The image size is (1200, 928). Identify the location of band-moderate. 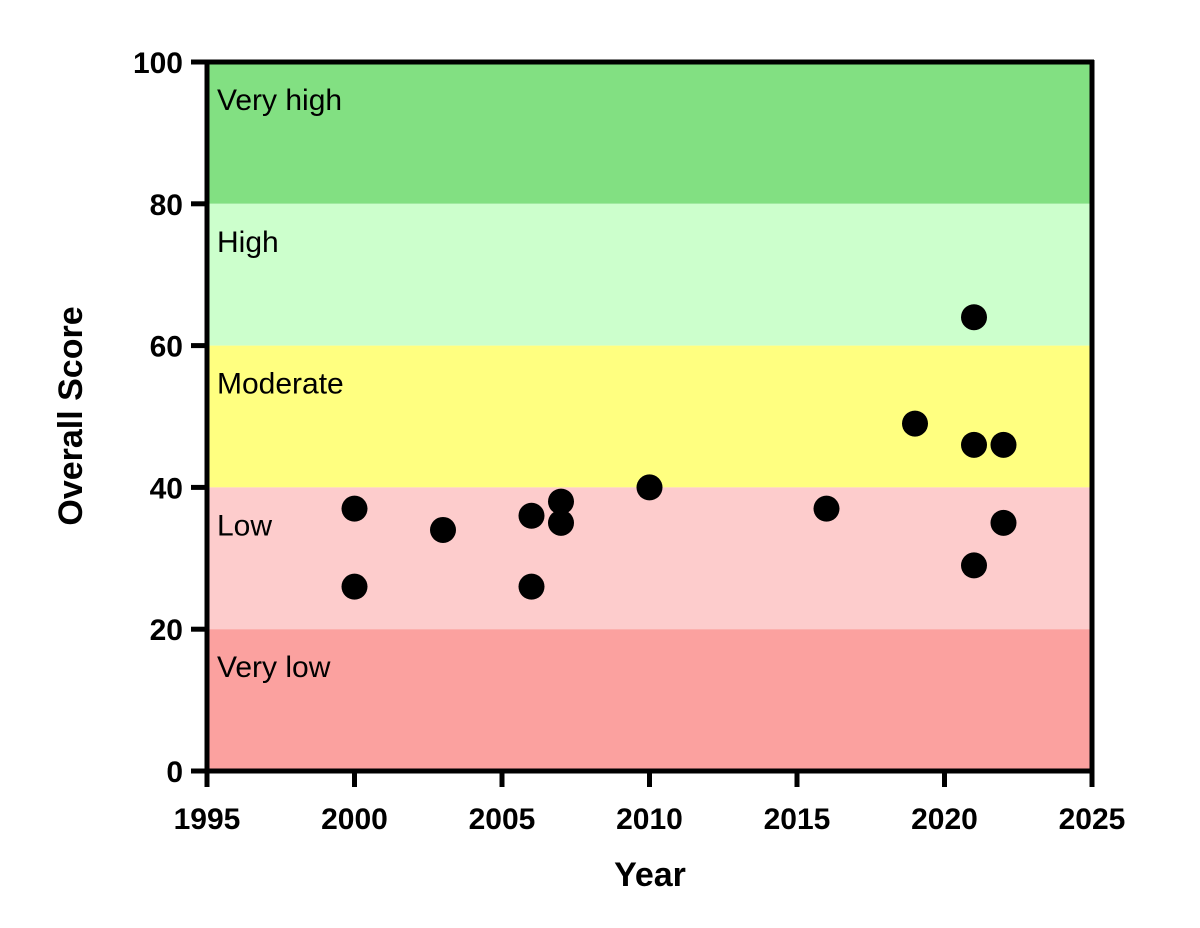
(649, 416).